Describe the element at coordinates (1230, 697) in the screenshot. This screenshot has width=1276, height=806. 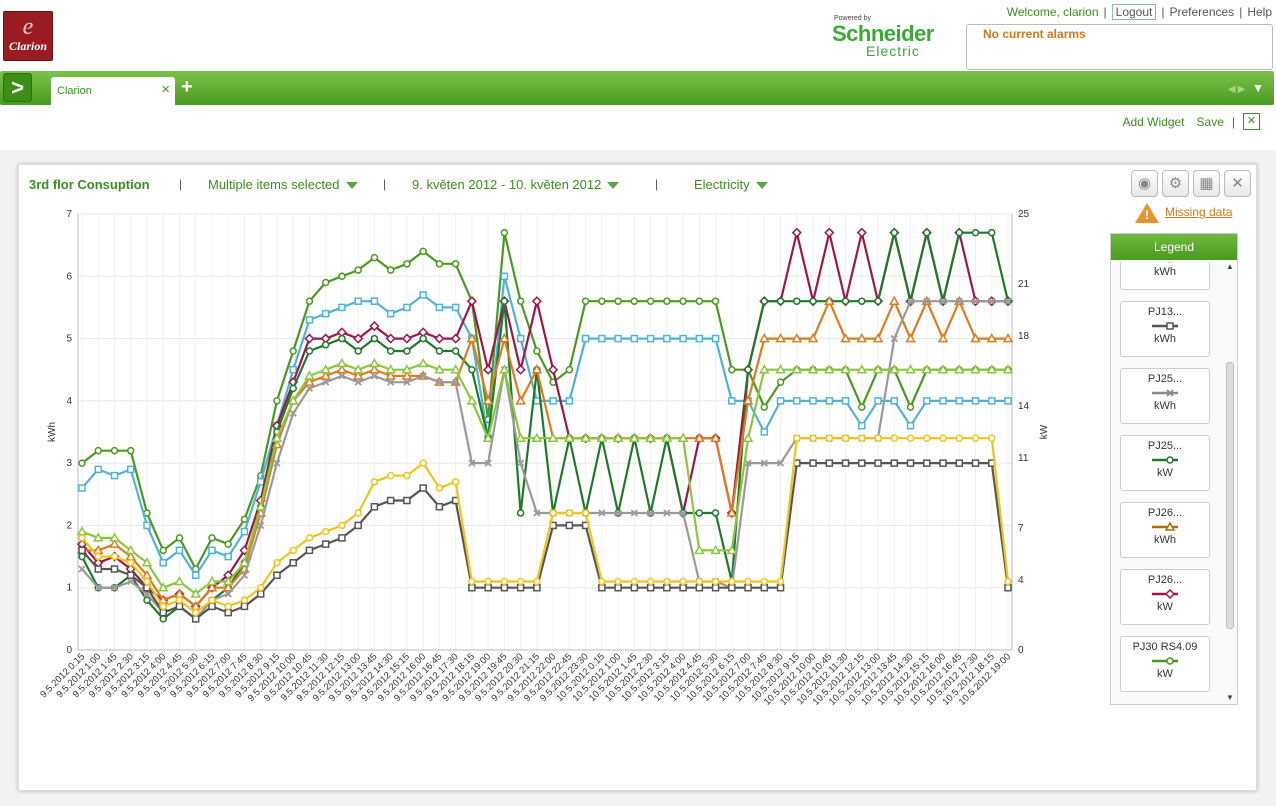
I see `scroll-down-icon: ▼` at that location.